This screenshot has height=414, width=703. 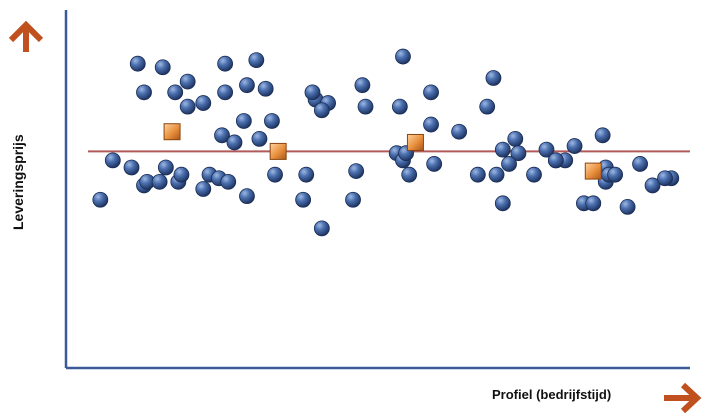 I want to click on y-axis-label: Leveringsprijs, so click(x=18, y=182).